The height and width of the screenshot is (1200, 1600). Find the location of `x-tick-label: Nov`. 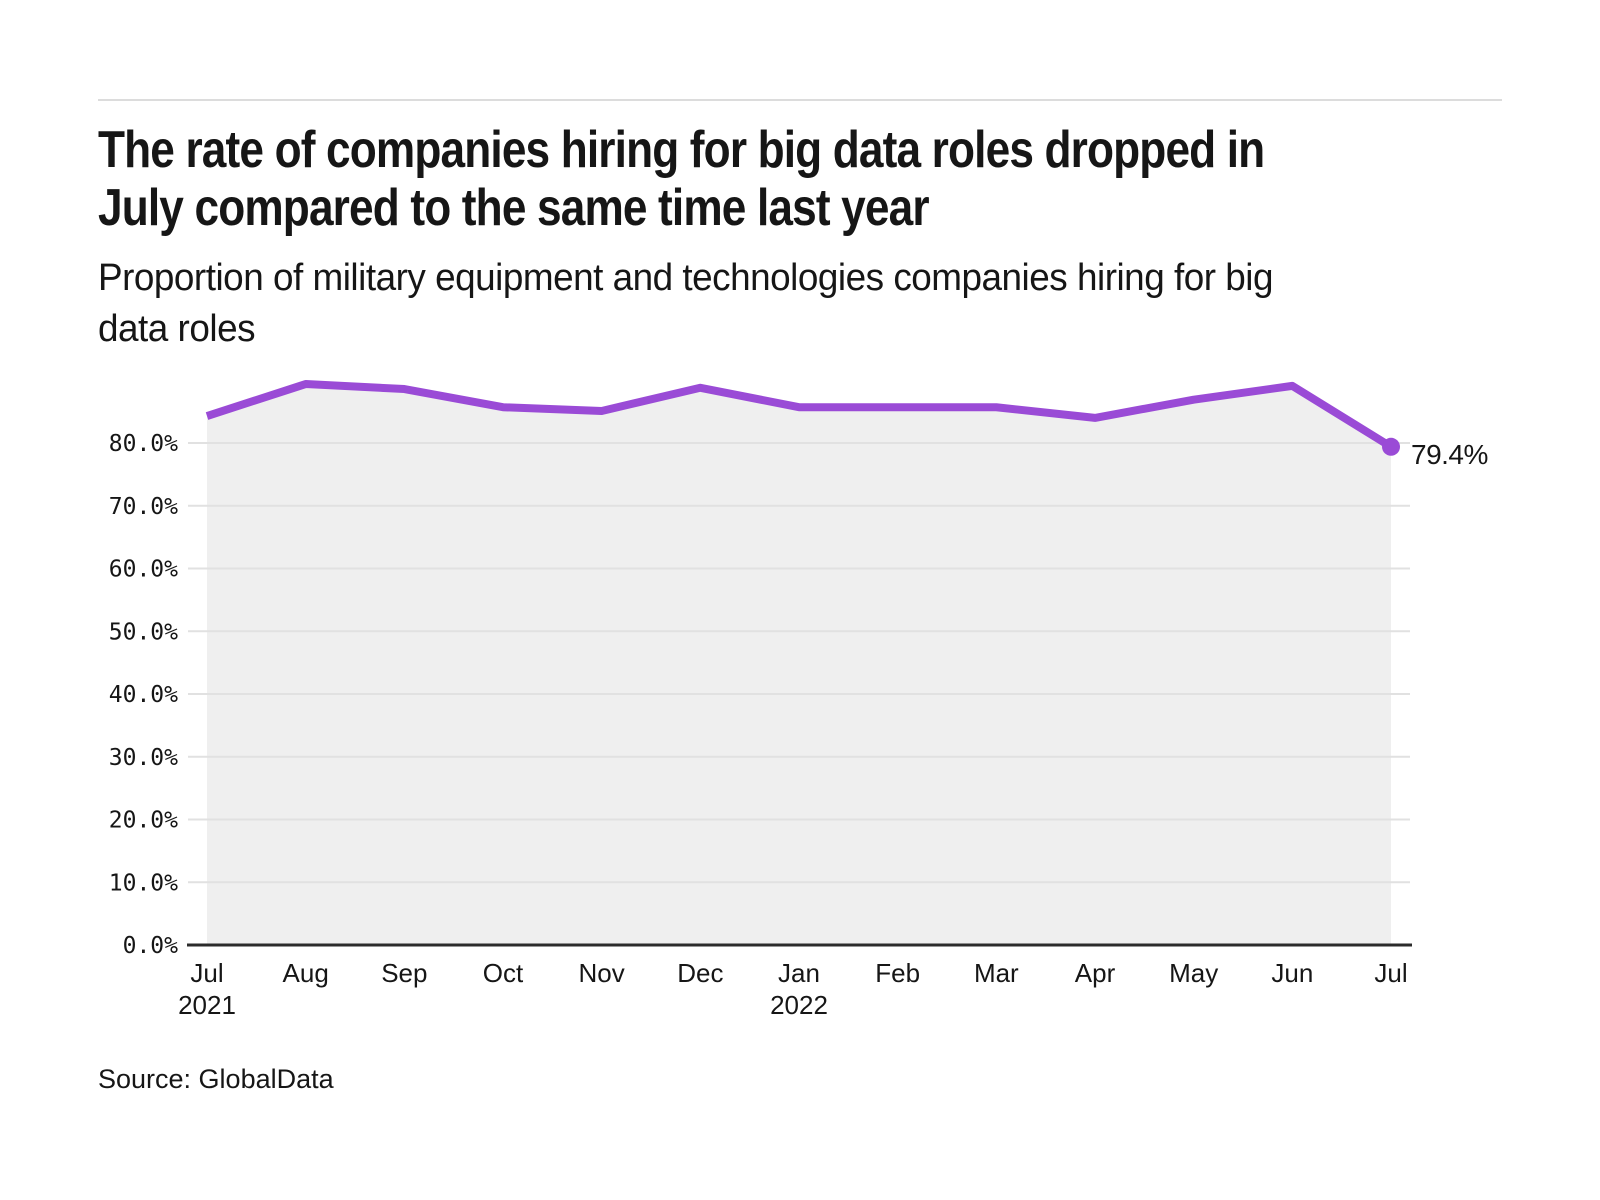

x-tick-label: Nov is located at coordinates (602, 973).